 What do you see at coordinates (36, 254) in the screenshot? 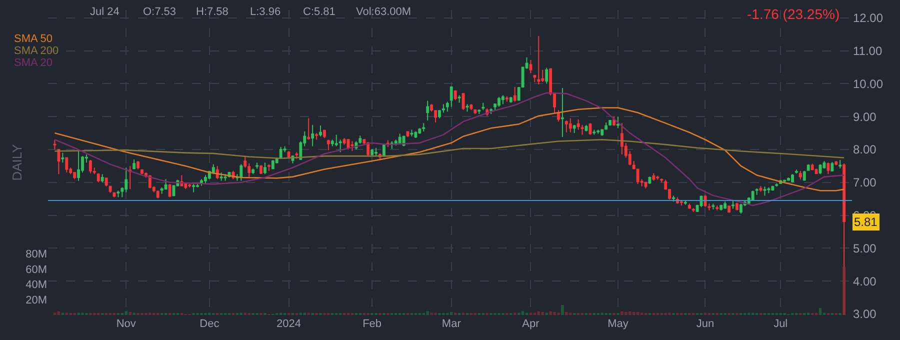
I see `y2-tick-label: 80M` at bounding box center [36, 254].